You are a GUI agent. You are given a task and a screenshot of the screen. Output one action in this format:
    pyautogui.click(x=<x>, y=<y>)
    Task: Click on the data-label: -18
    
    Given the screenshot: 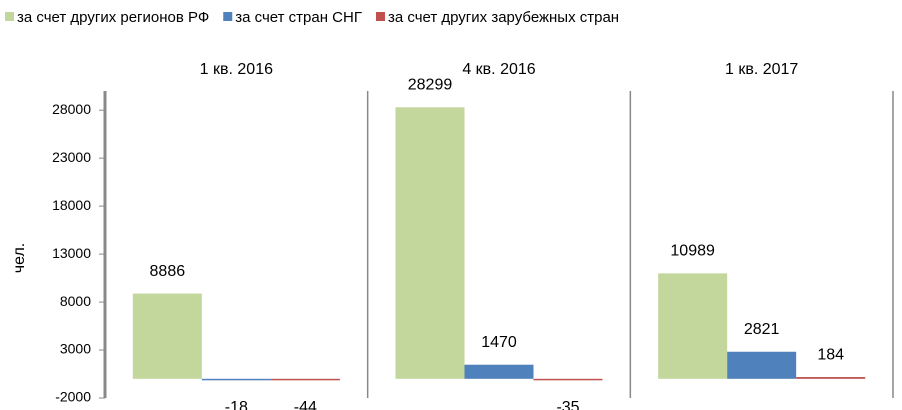 What is the action you would take?
    pyautogui.click(x=236, y=404)
    